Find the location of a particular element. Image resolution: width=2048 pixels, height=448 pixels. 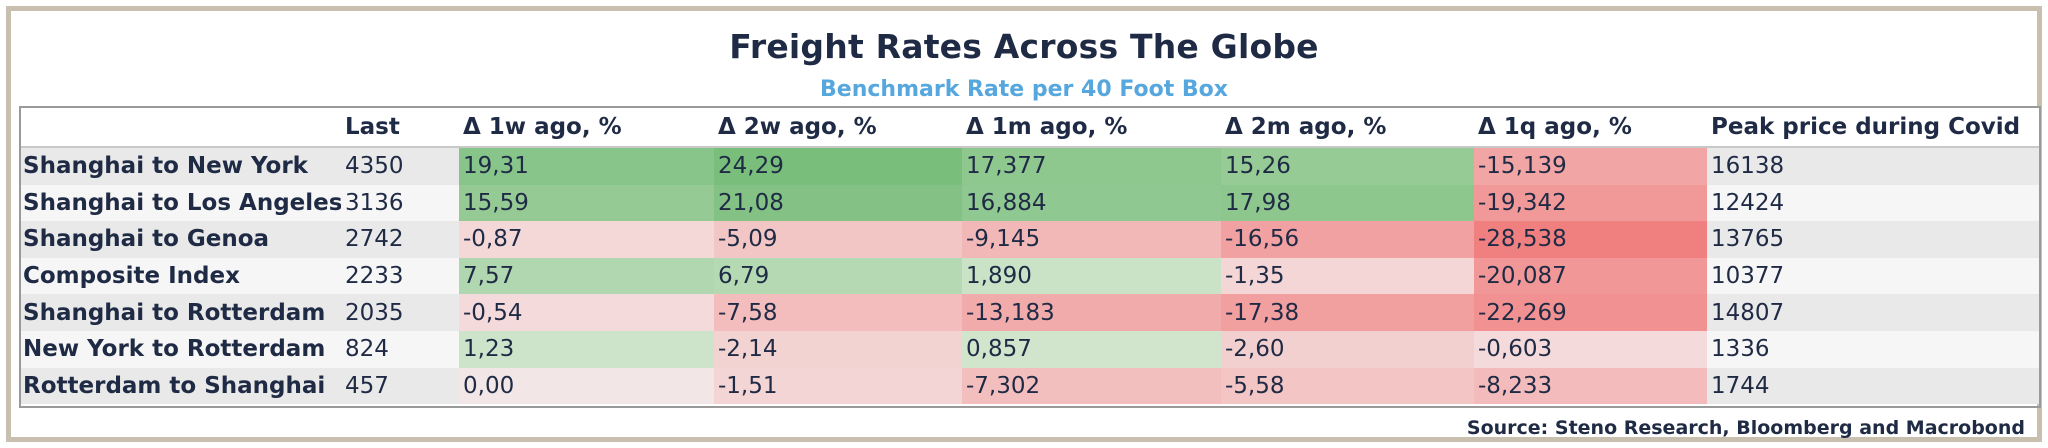

route-cell: Rotterdam to Shanghai is located at coordinates (181, 386).